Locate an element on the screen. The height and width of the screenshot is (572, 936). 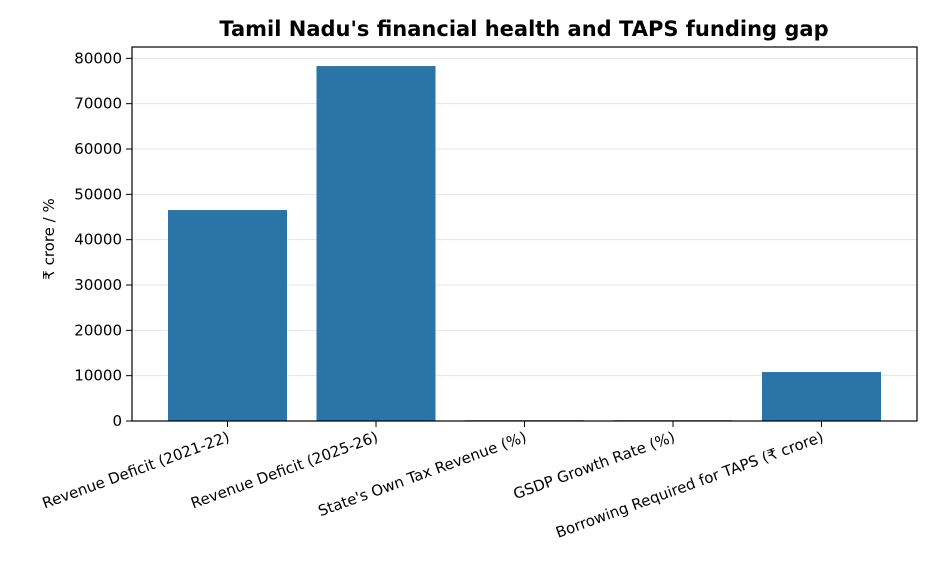
y-axis-label: ₹ crore / % is located at coordinates (49, 238).